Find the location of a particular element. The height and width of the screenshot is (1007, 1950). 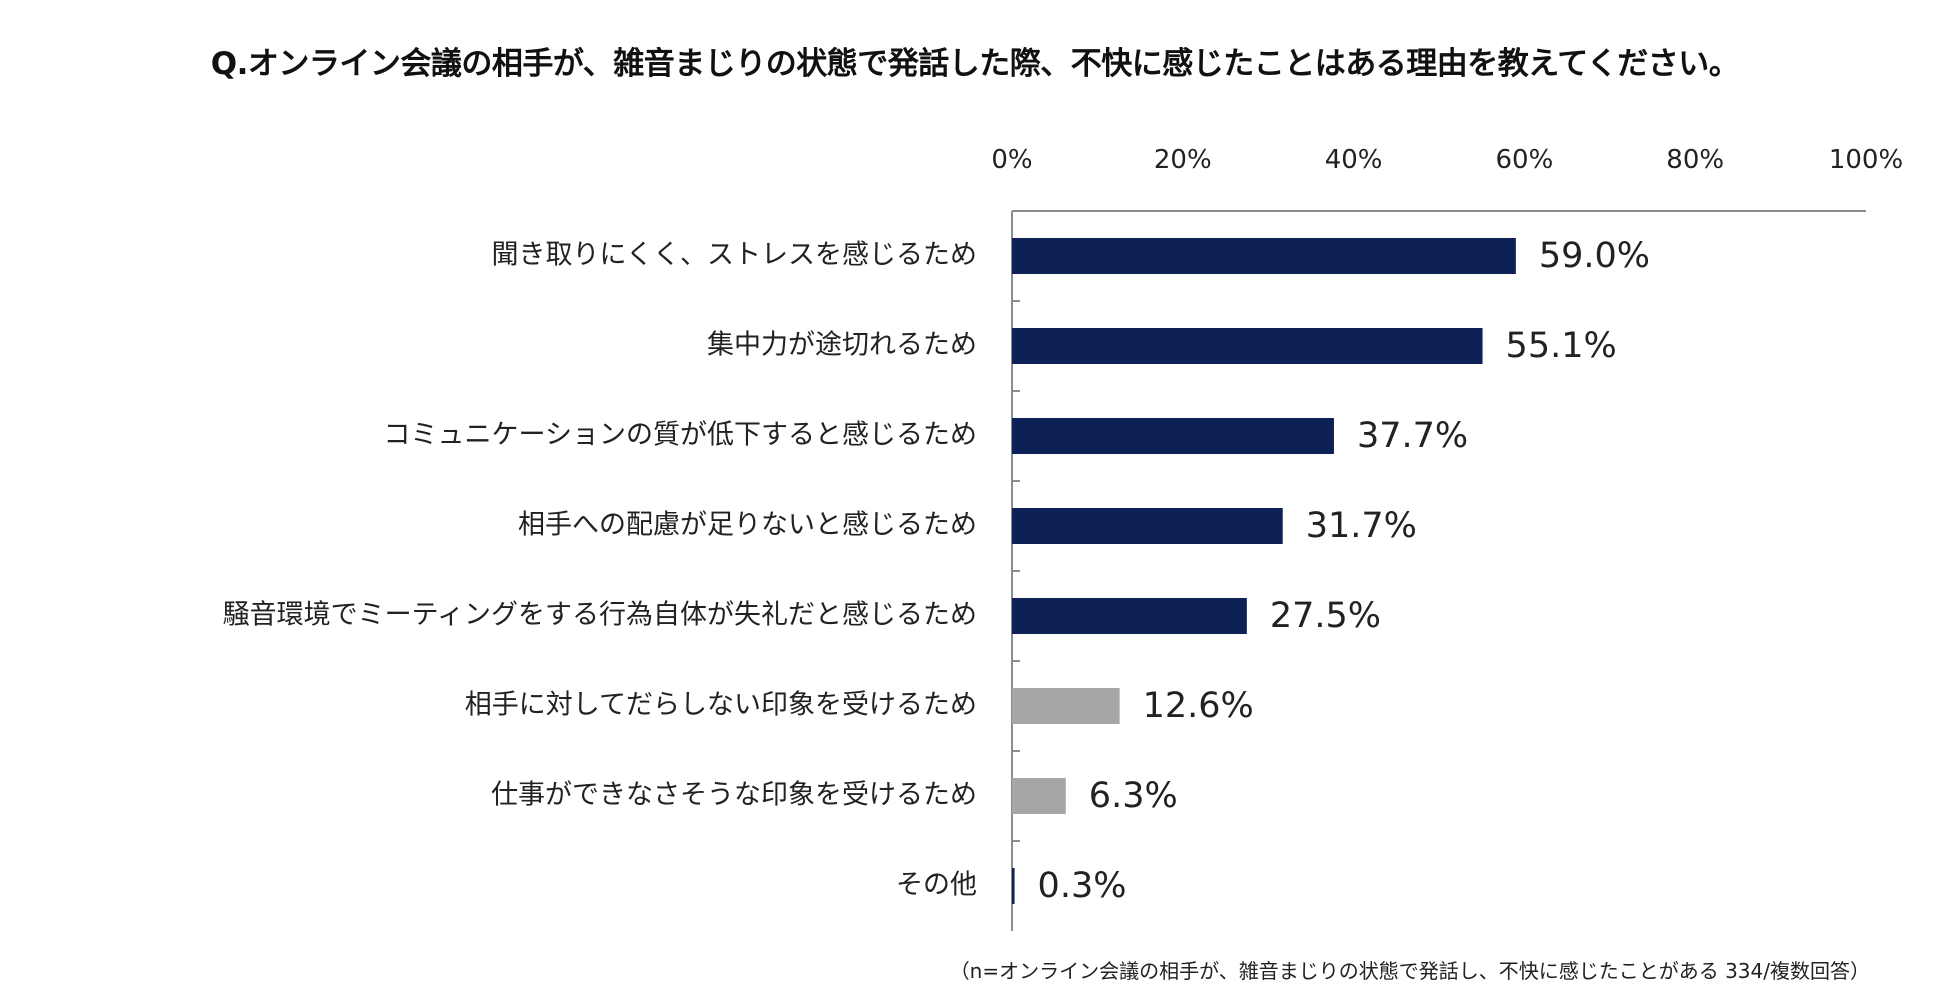

category-label: 相手に対してだらしない印象を受けるため is located at coordinates (721, 705).